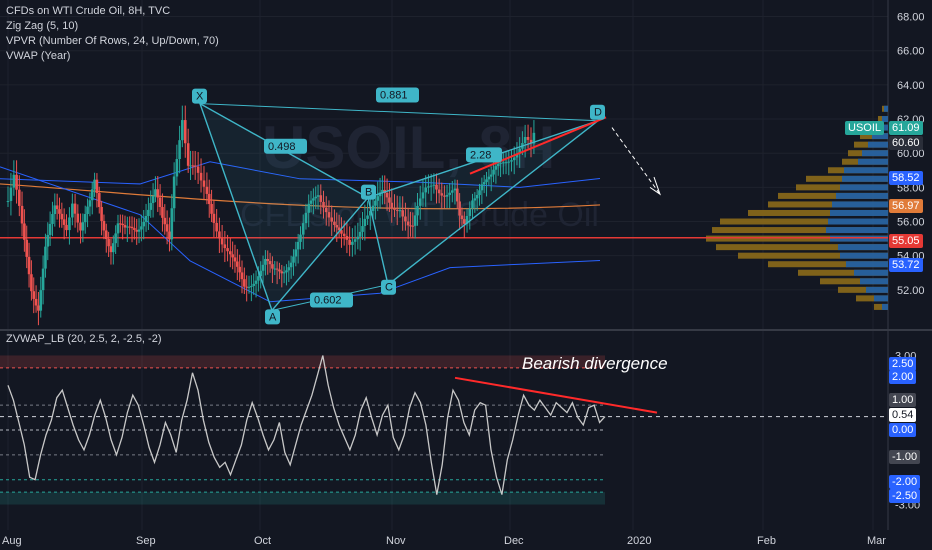  I want to click on point-d: D, so click(598, 113).